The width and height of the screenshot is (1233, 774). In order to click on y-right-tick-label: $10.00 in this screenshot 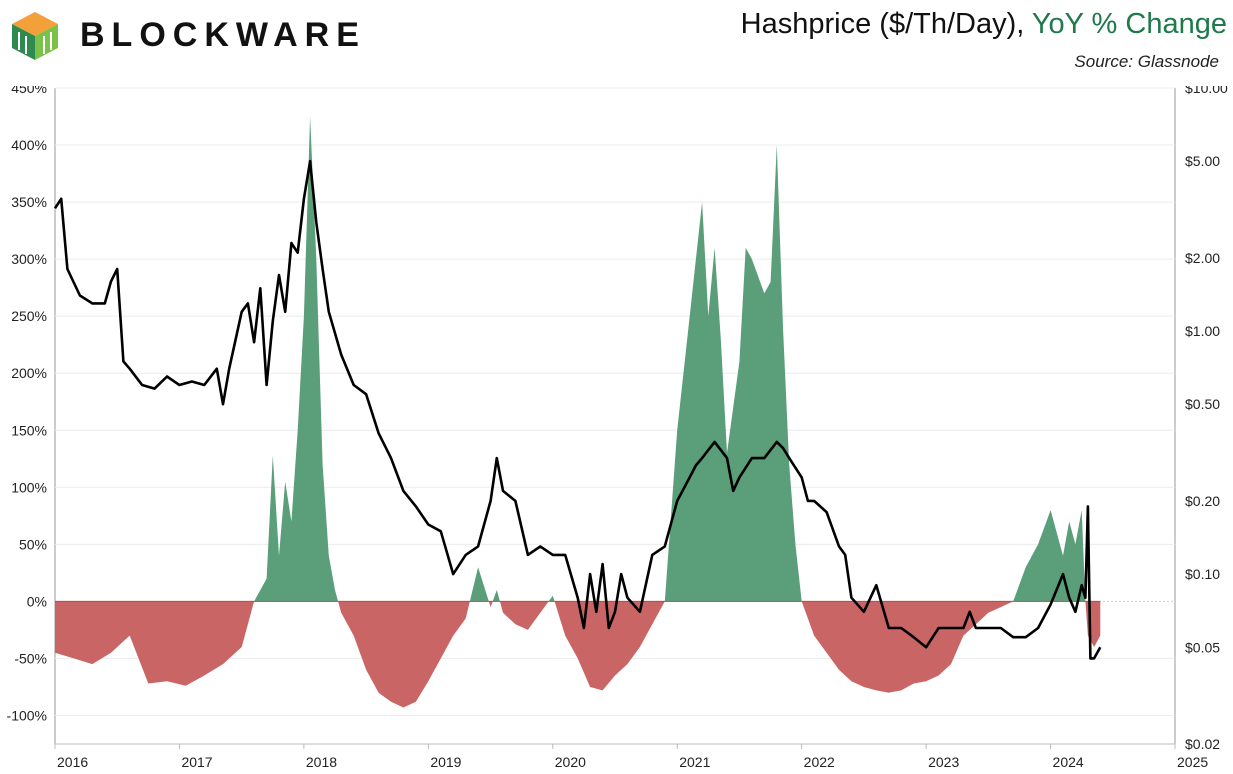, I will do `click(1206, 91)`.